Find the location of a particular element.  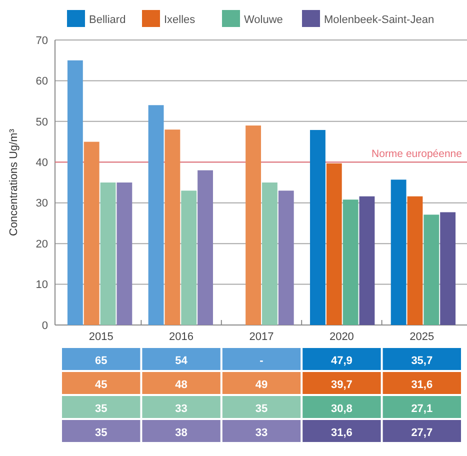

y-tick-label: 10 is located at coordinates (42, 285).